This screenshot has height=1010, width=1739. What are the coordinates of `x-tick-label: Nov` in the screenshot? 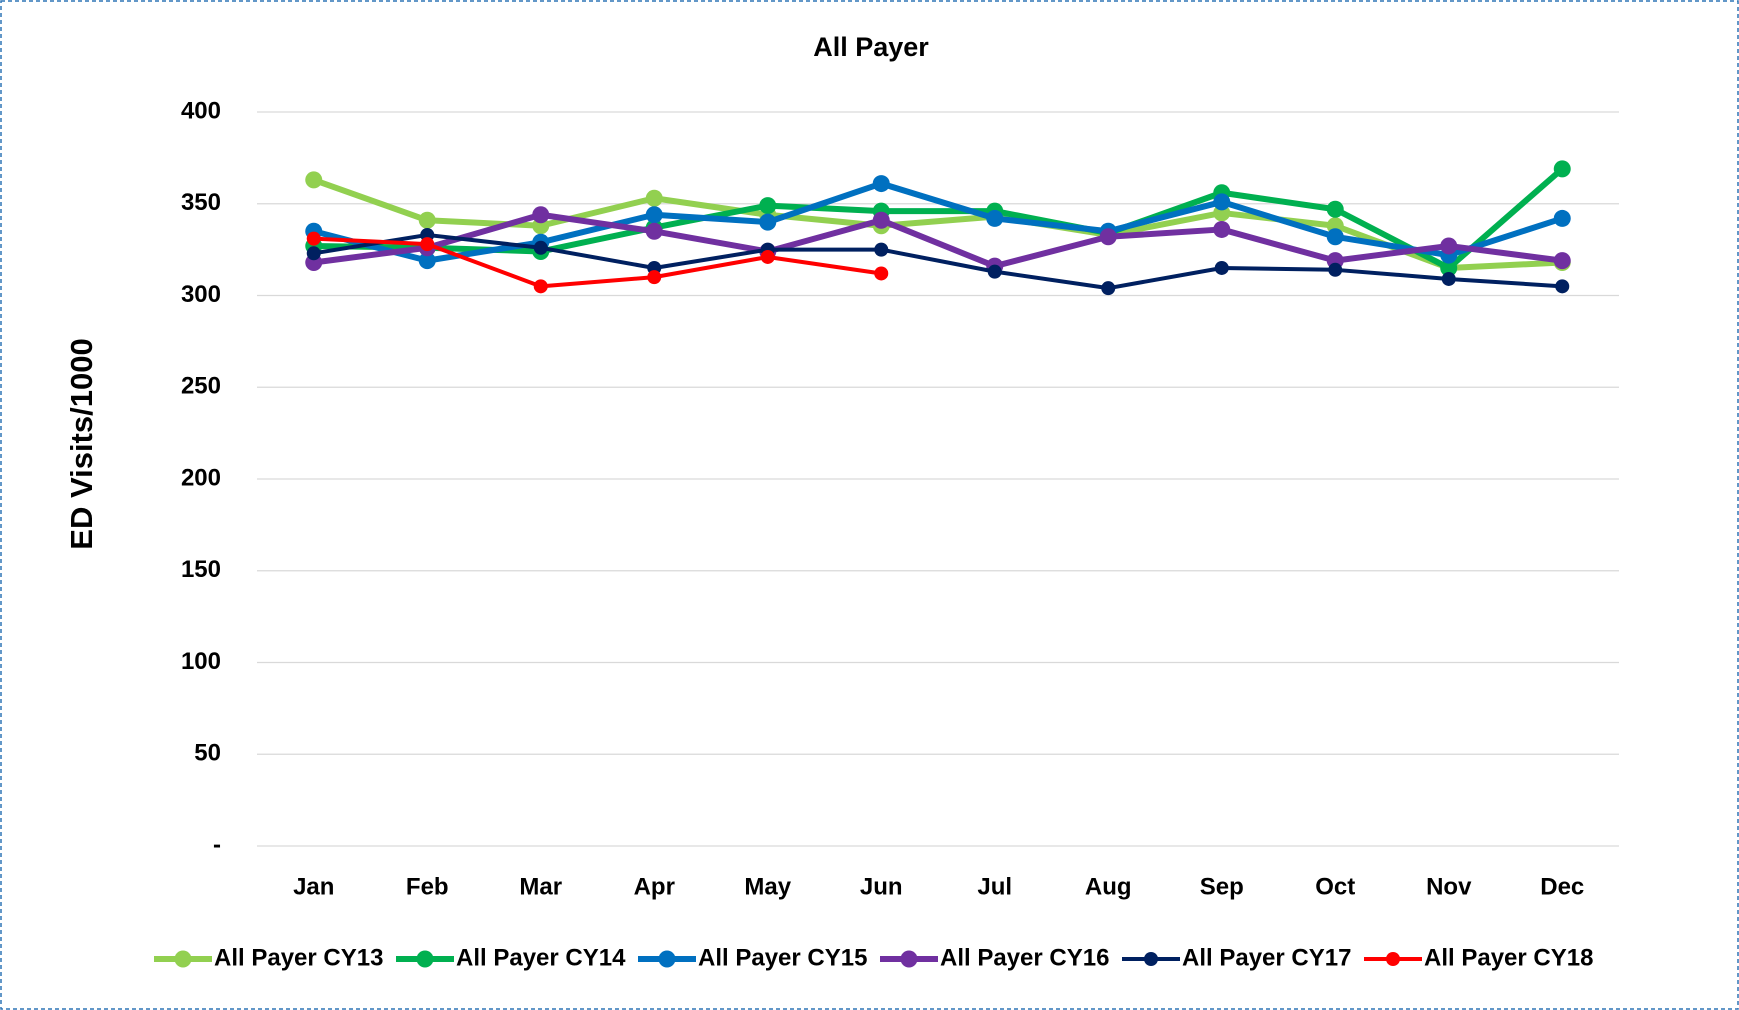 It's located at (1449, 886).